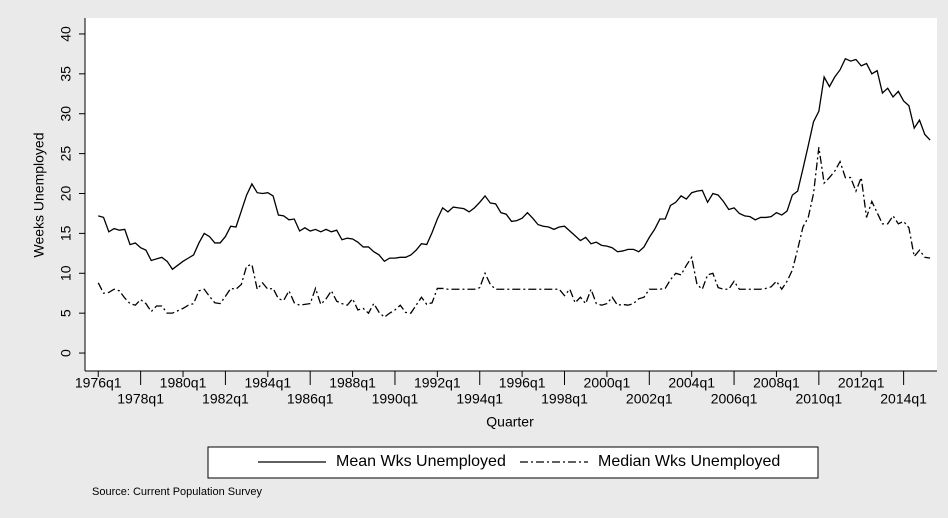  I want to click on x-tick-label: 2000q1, so click(607, 383).